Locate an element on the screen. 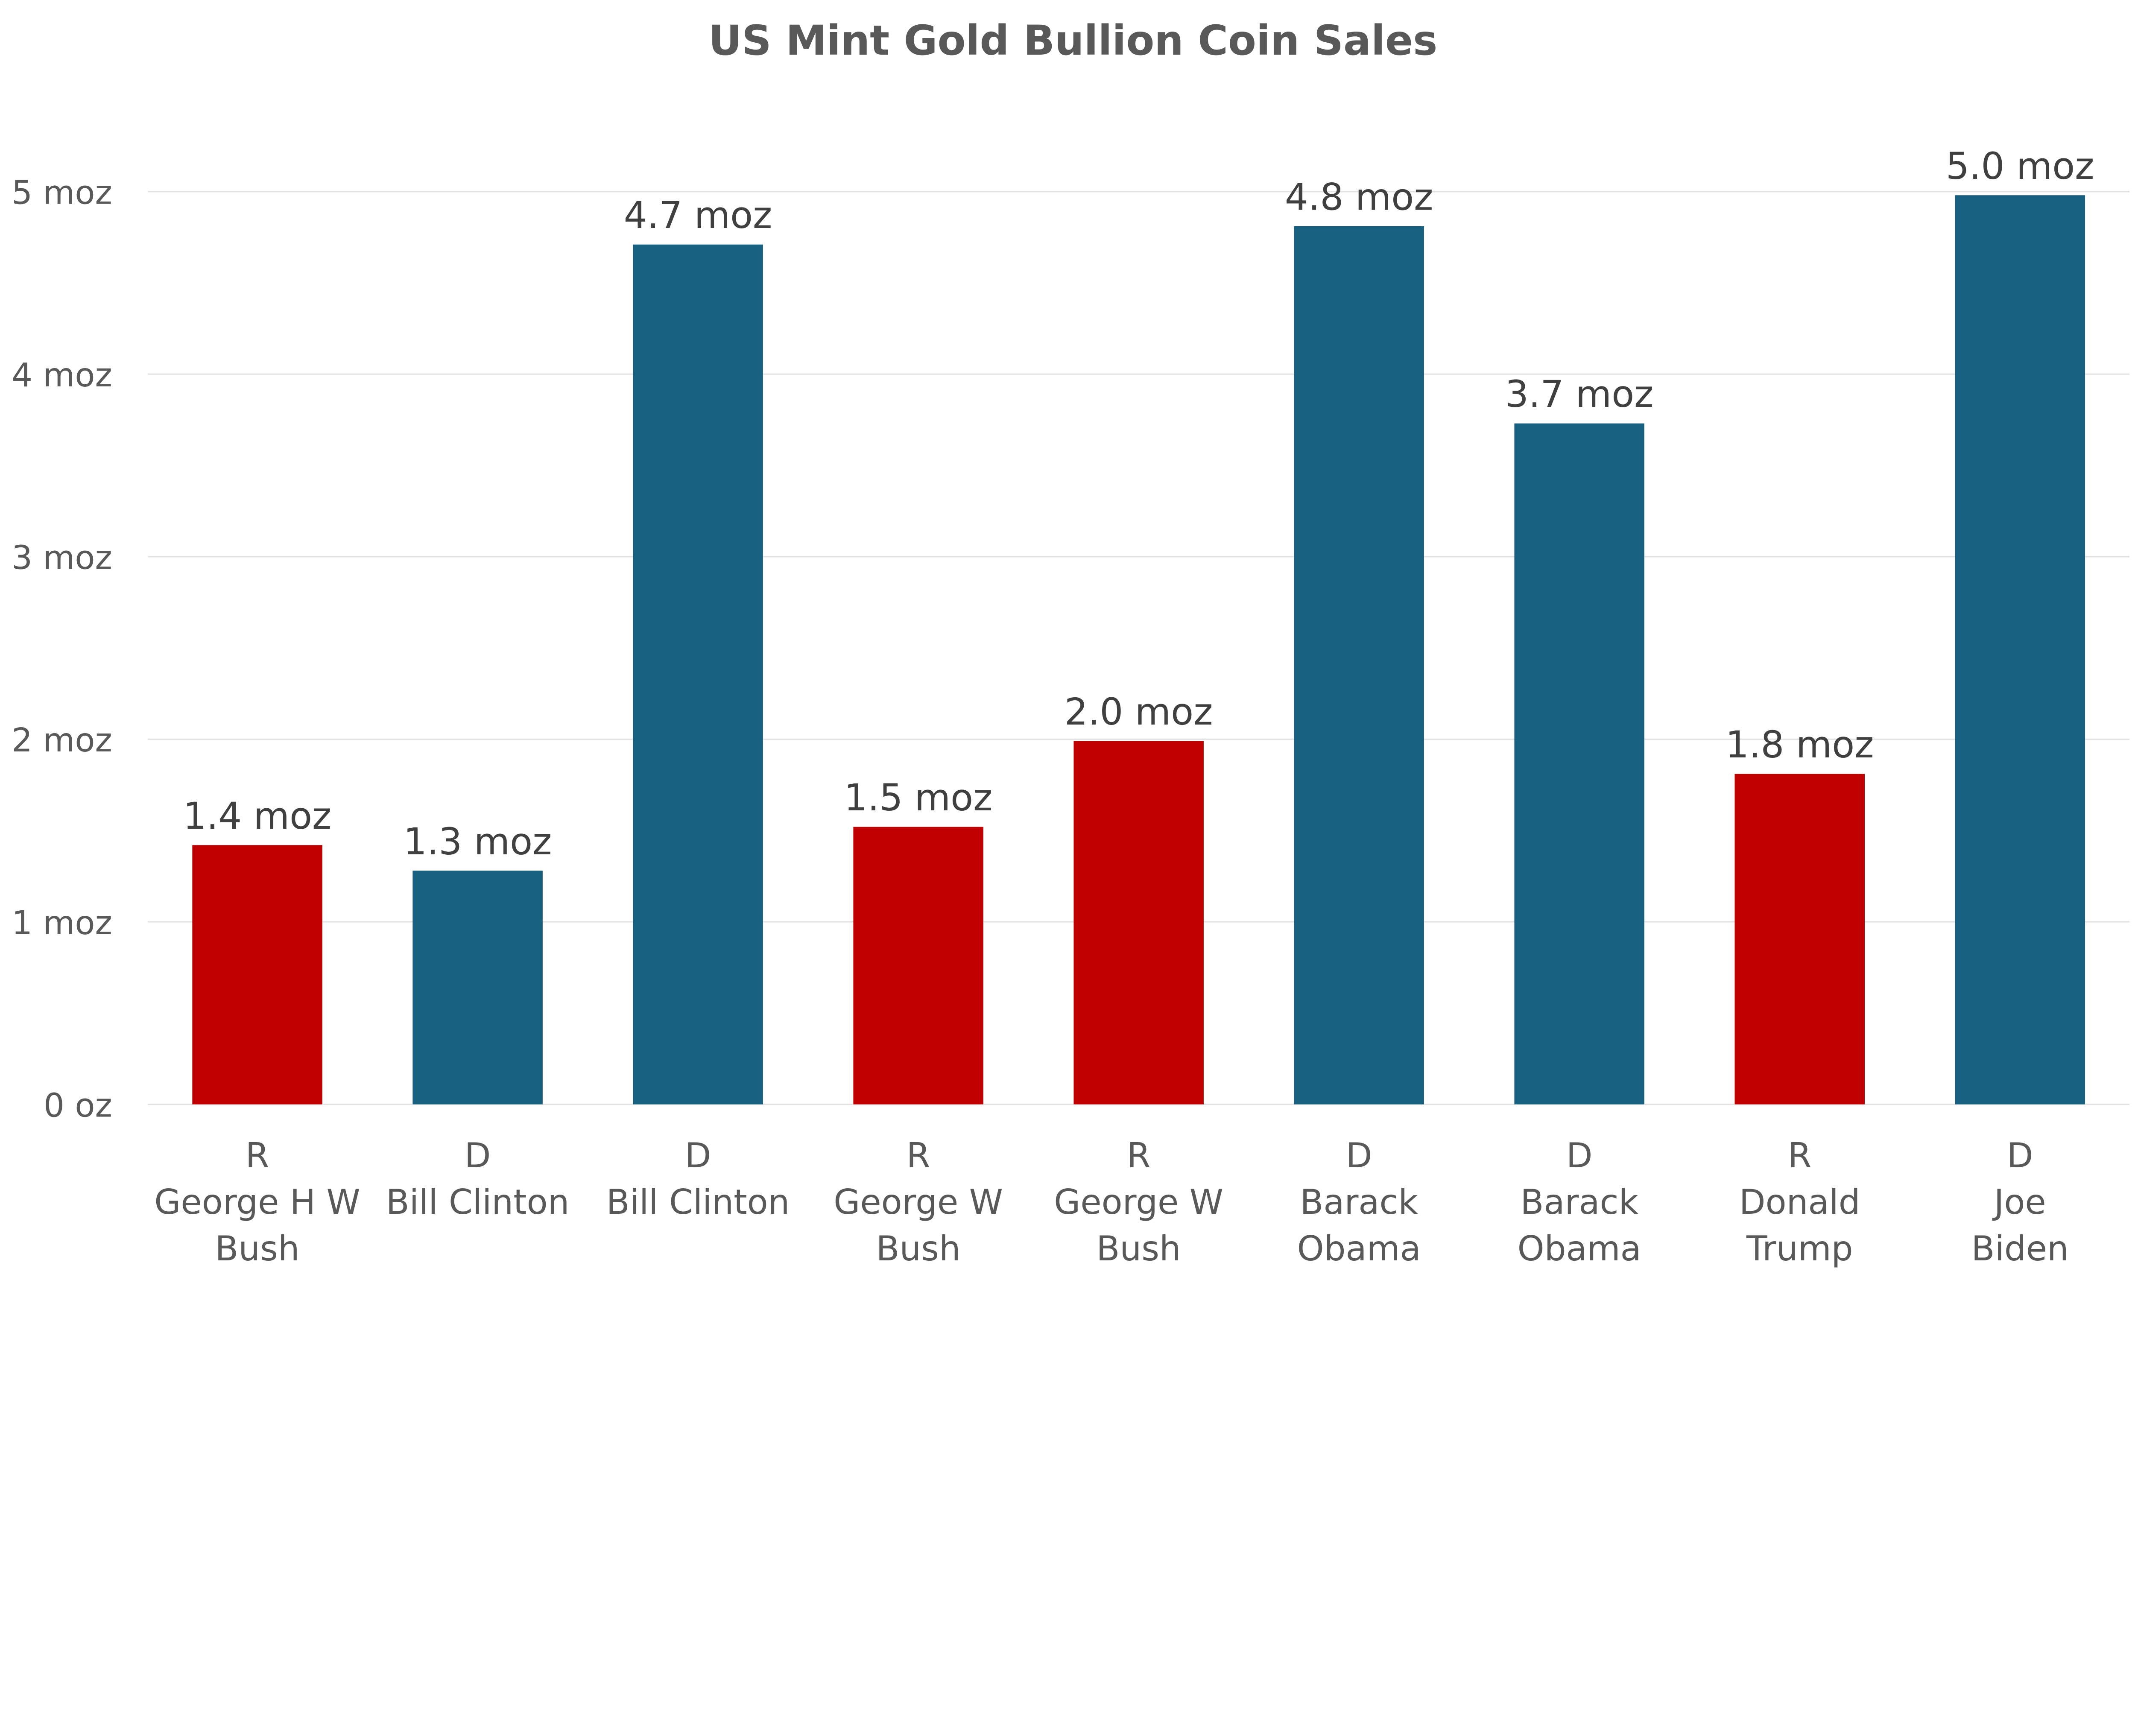 The height and width of the screenshot is (1736, 2135). data-label: 1.4 moz is located at coordinates (257, 816).